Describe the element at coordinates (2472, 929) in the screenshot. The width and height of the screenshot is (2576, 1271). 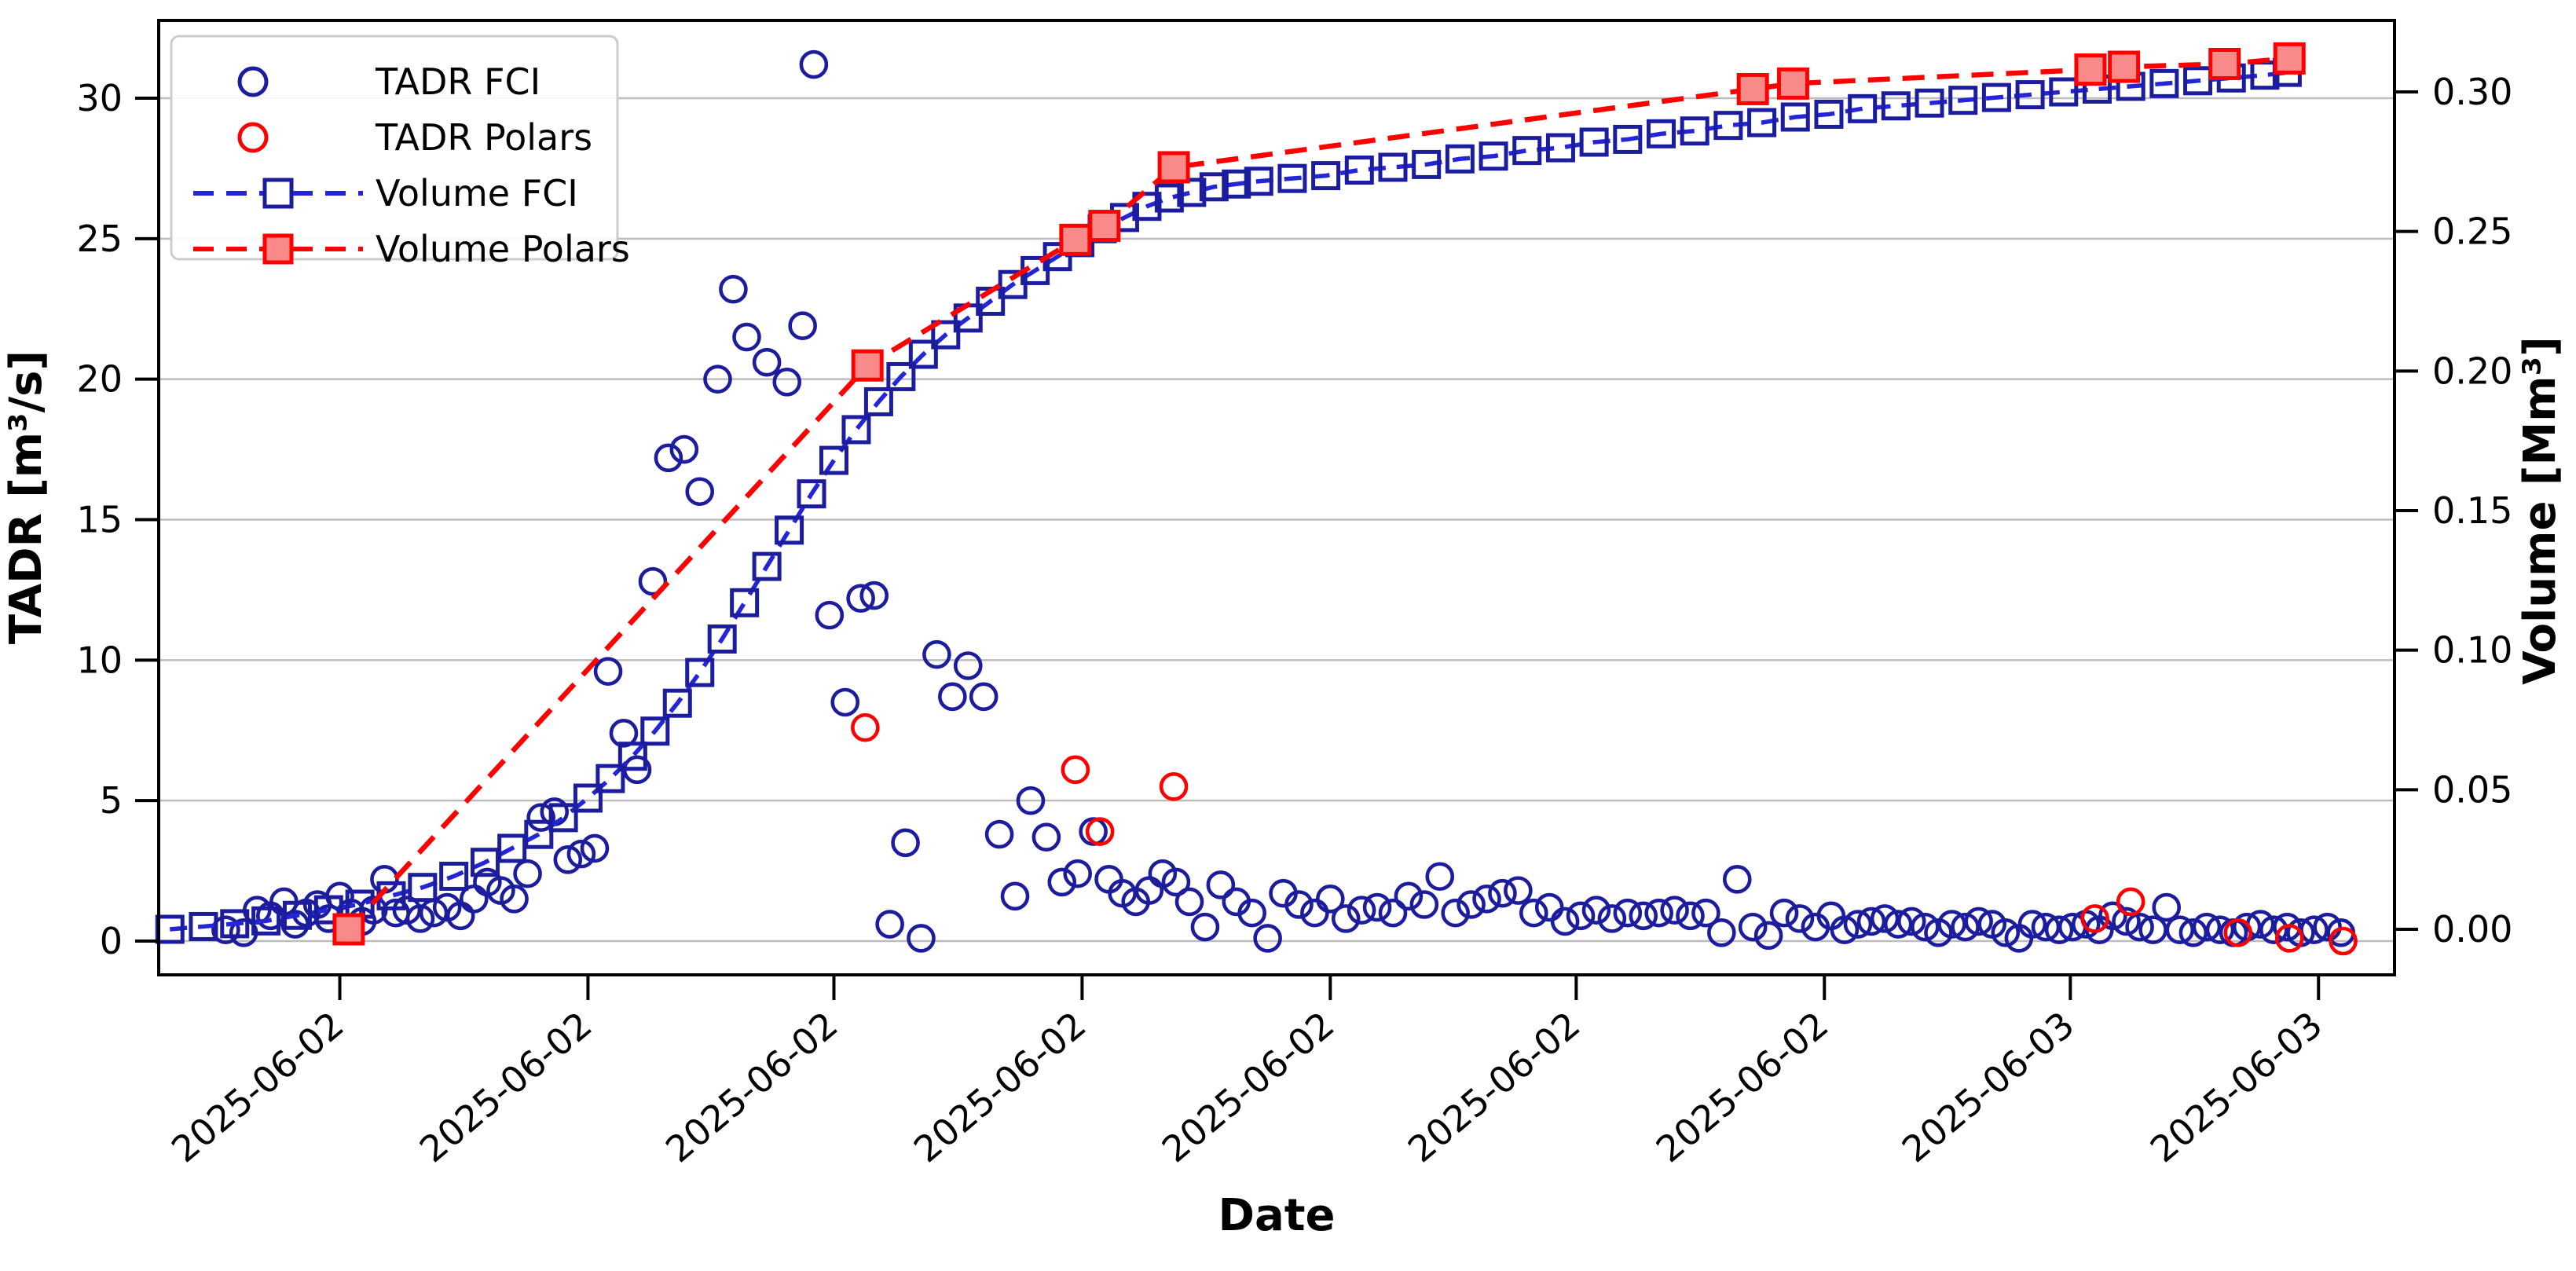
I see `y-right-tick-label: 0.00` at that location.